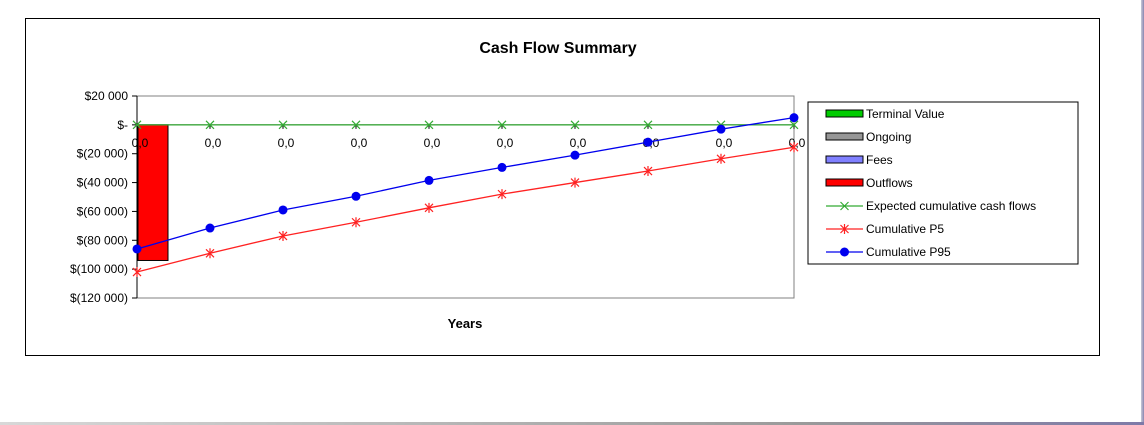 Image resolution: width=1144 pixels, height=425 pixels. I want to click on legend-label-expected-cumulative-cash-flows: Expected cumulative cash flows, so click(951, 206).